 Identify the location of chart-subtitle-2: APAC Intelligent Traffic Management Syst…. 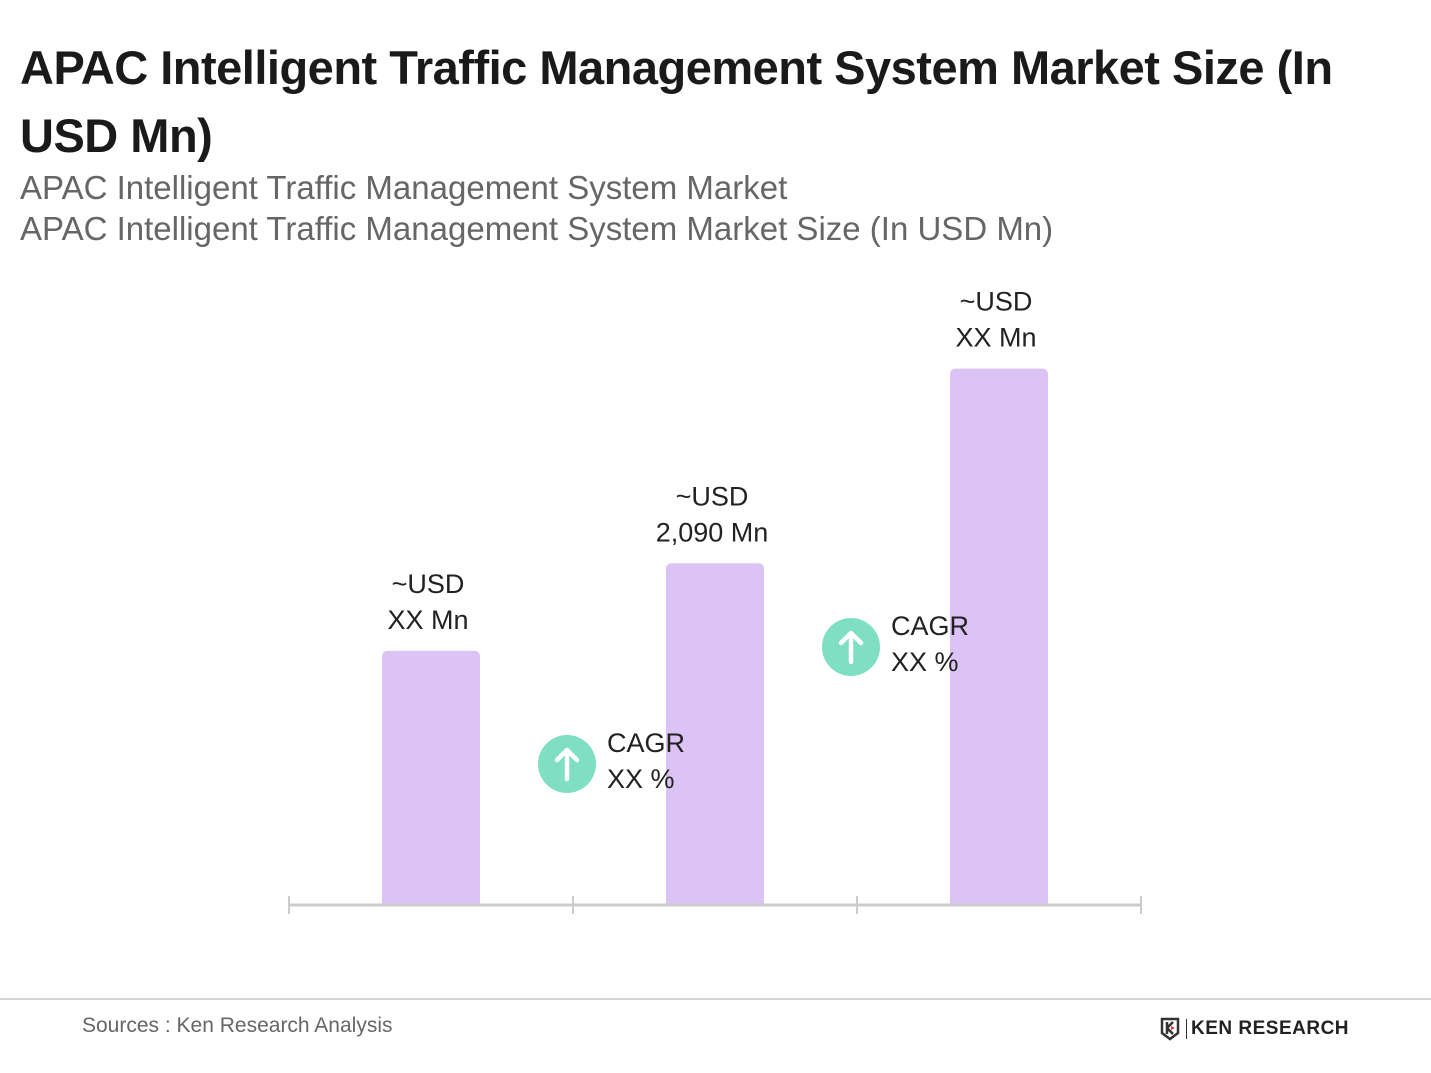
(537, 228).